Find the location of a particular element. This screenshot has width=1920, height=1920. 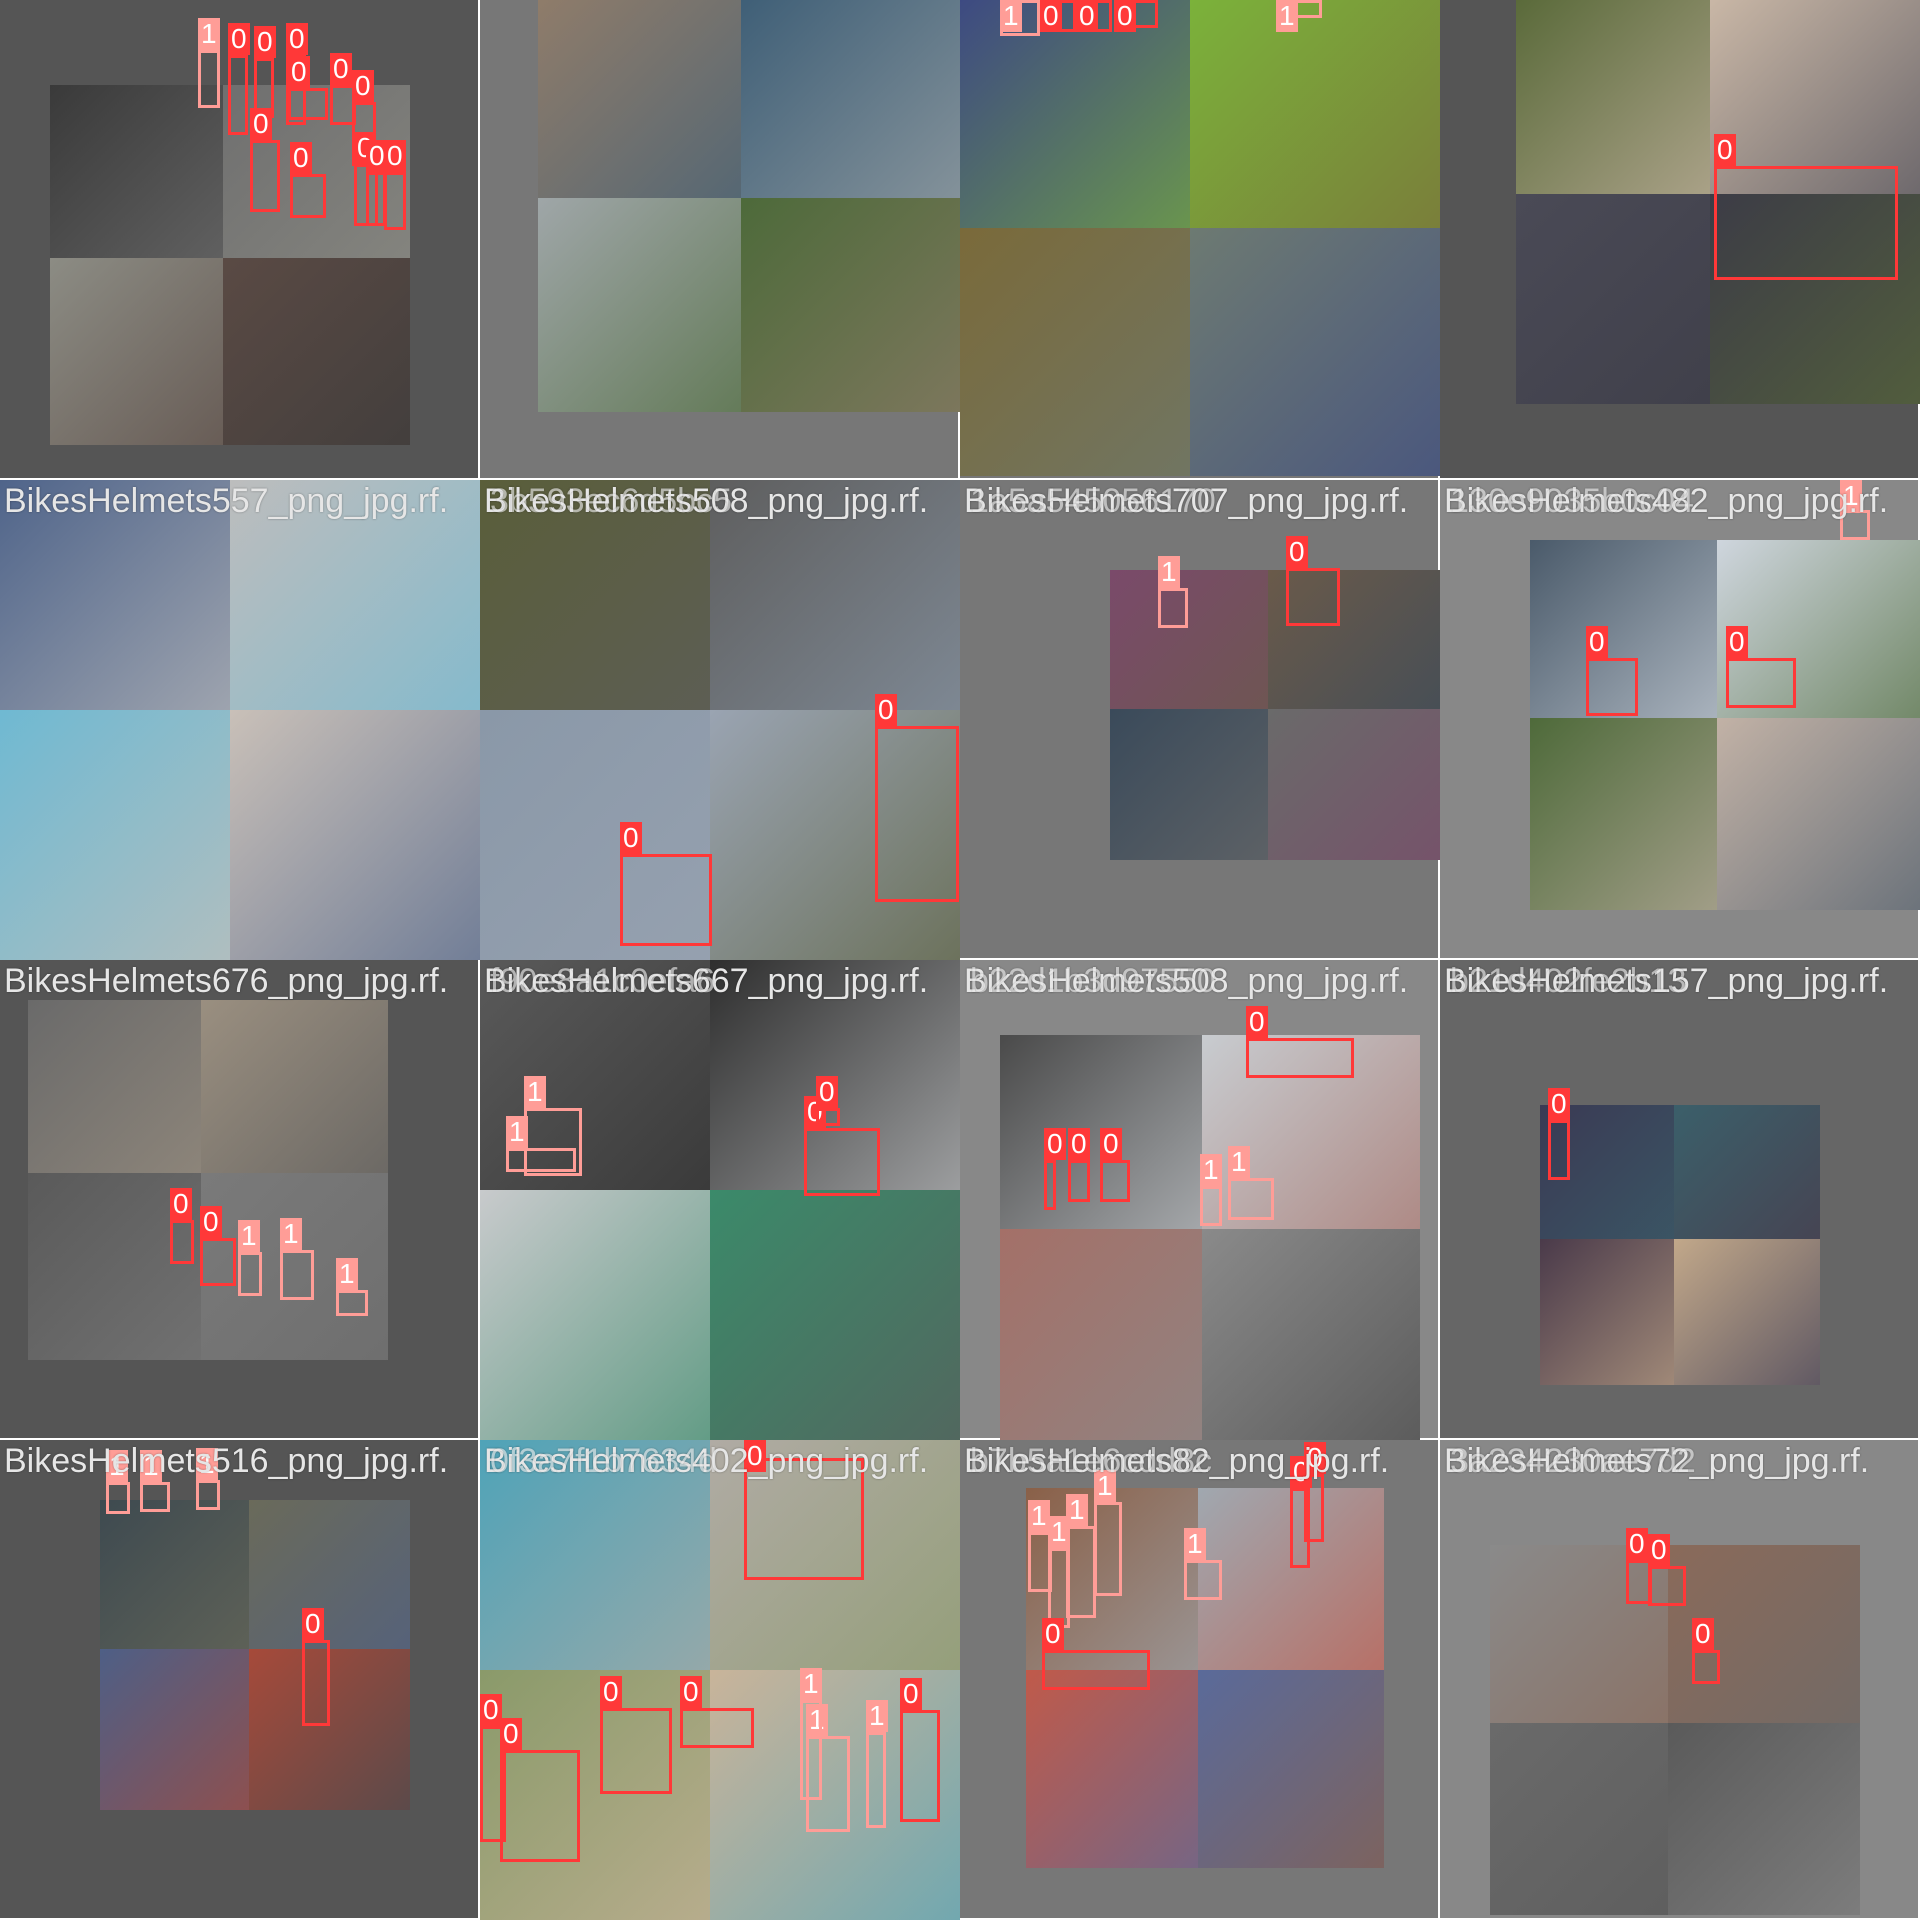

image-filename-label: BikesHelmets482_png_jpg.rf. is located at coordinates (1666, 501).